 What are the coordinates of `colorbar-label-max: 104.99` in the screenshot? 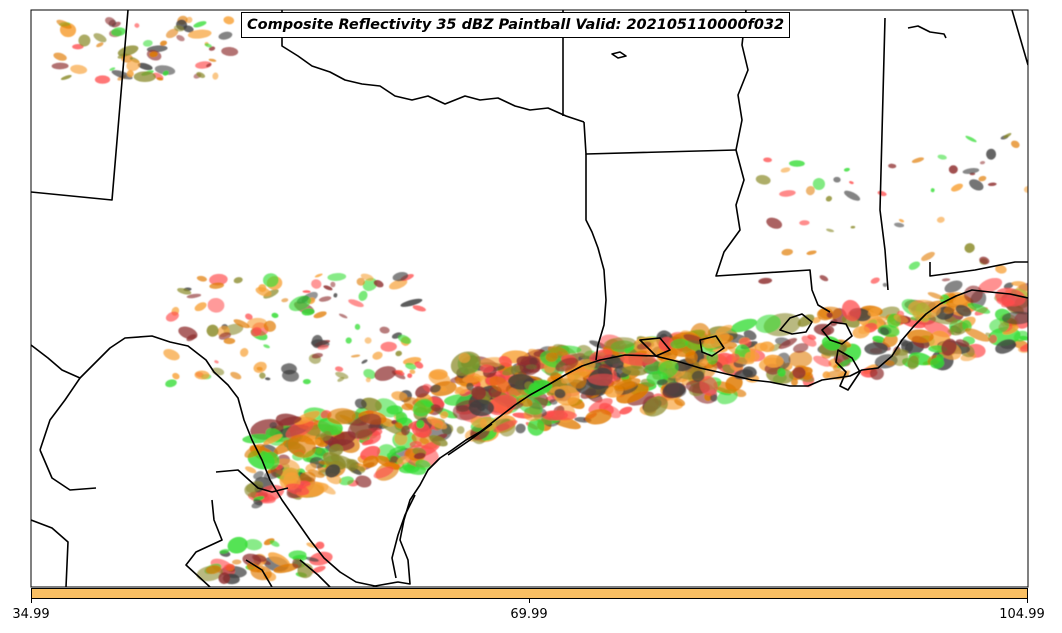 It's located at (1022, 614).